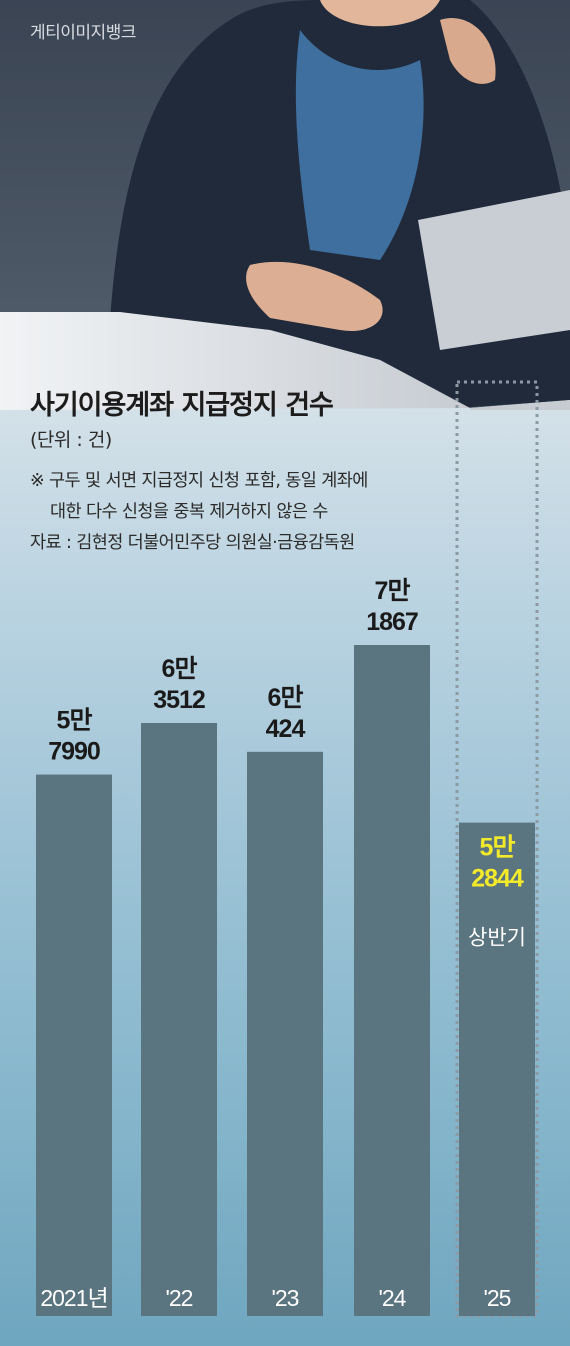 This screenshot has width=570, height=1346. I want to click on value-label-4-1: 2844, so click(497, 879).